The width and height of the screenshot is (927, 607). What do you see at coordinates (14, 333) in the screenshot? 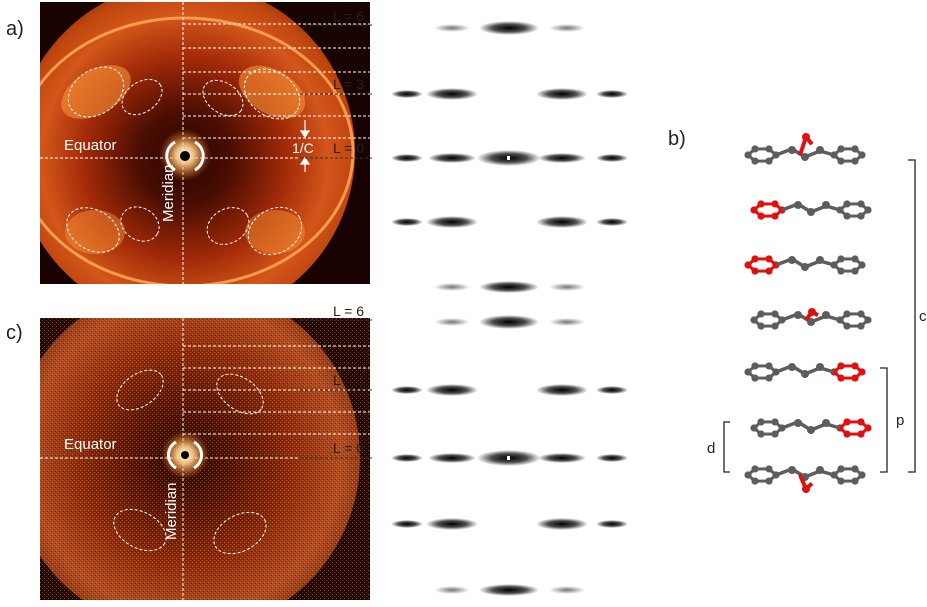
I see `panel-c-label: c)` at bounding box center [14, 333].